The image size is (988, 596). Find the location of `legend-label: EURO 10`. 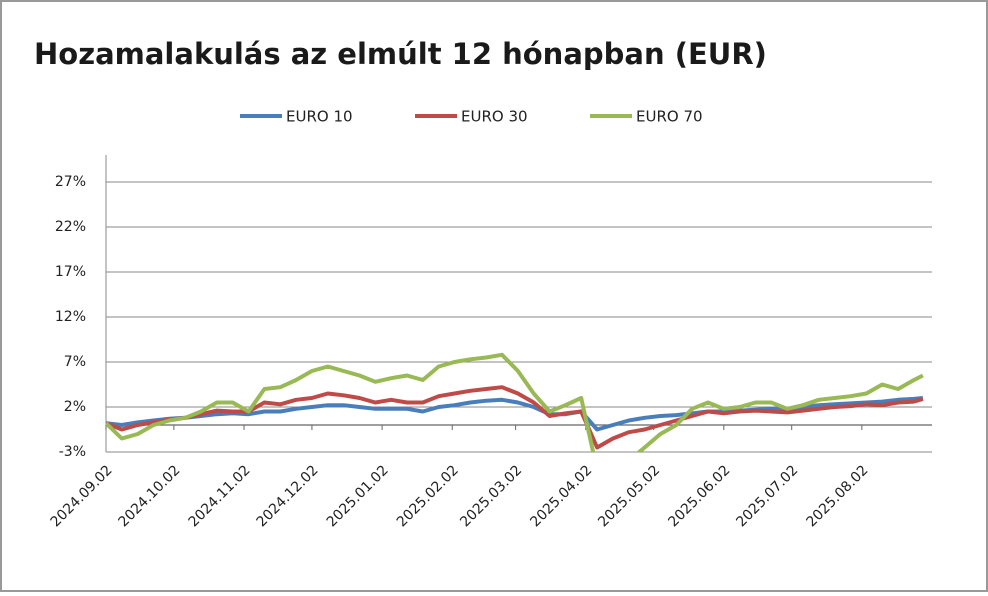

legend-label: EURO 10 is located at coordinates (319, 117).